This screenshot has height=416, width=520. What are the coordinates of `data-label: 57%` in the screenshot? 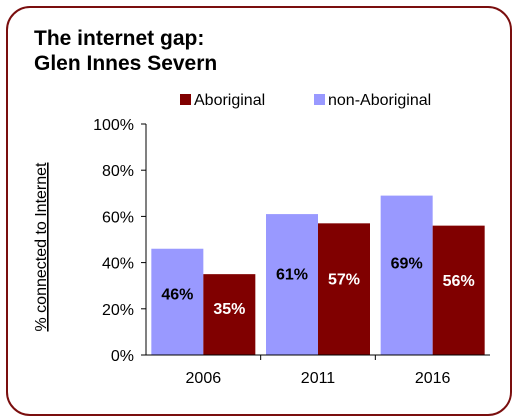 It's located at (344, 280).